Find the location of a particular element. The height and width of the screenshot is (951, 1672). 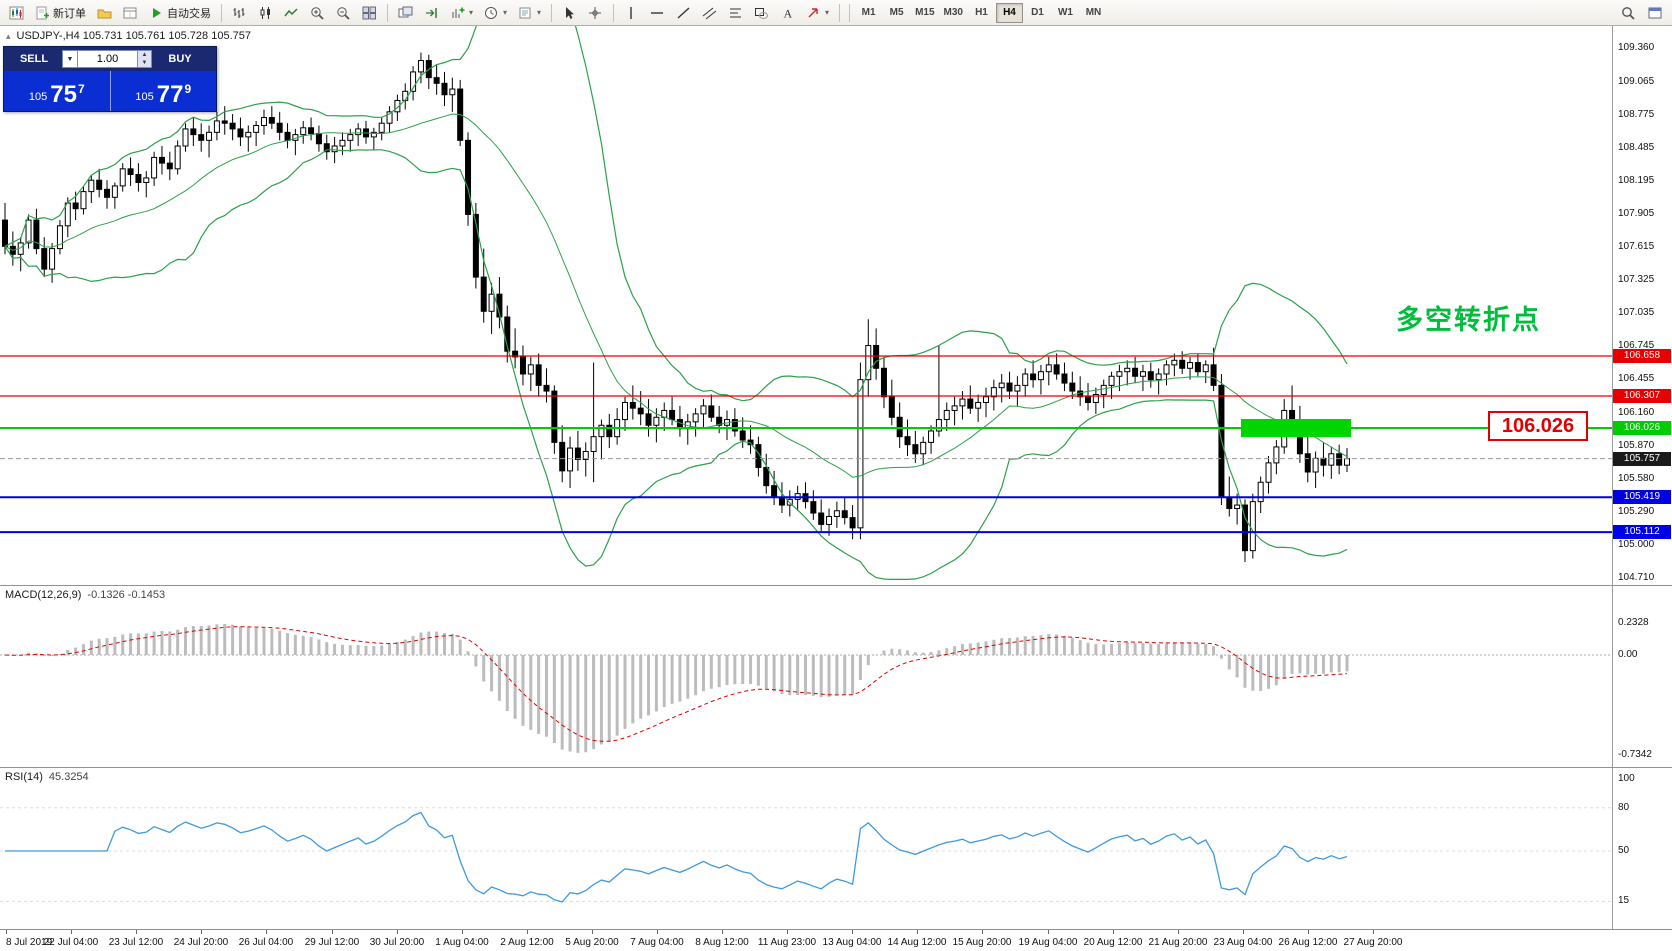

arrange-windows-icon is located at coordinates (405, 13).